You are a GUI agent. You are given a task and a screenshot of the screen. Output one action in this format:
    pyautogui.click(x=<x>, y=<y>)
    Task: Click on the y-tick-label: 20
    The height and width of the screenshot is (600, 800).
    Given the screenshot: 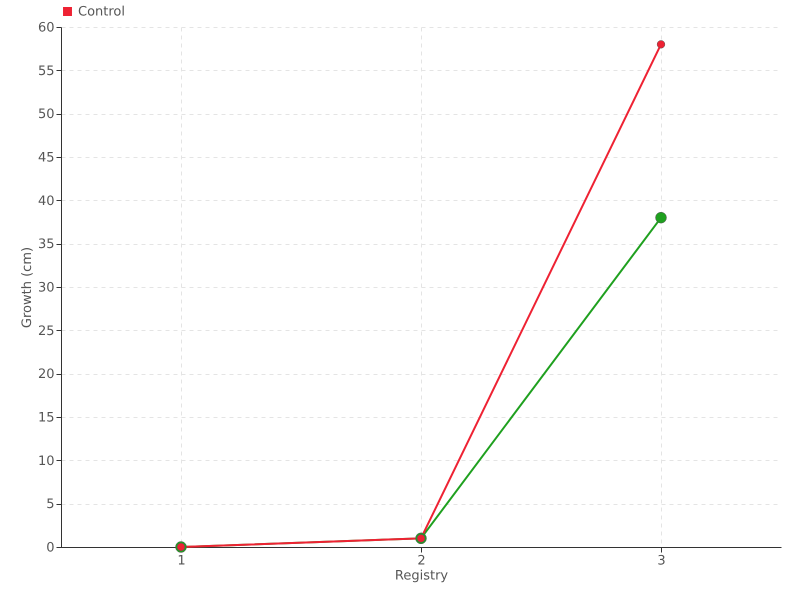 What is the action you would take?
    pyautogui.click(x=46, y=374)
    